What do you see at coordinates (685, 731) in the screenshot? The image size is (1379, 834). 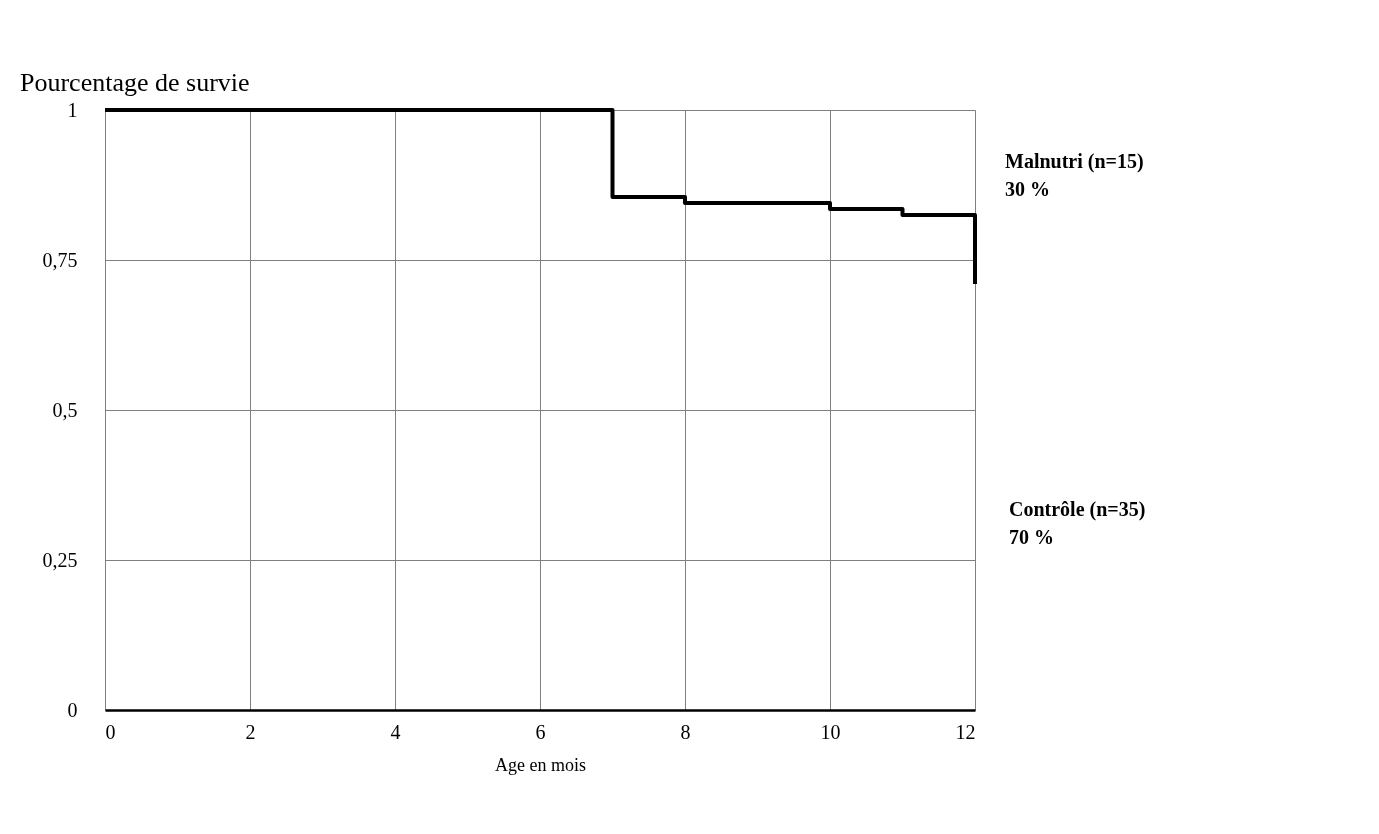 I see `x-tick-label: 8` at bounding box center [685, 731].